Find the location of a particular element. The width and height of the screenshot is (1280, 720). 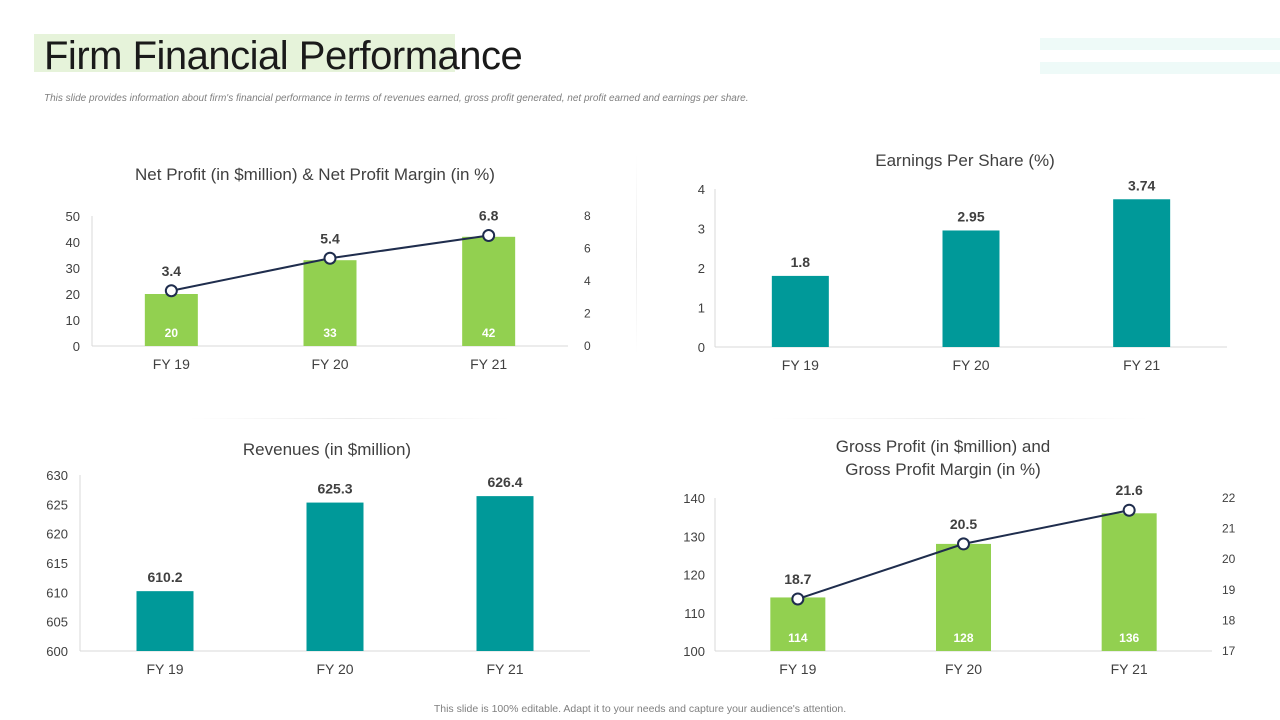

y2-tick-label: 21 is located at coordinates (1229, 529).